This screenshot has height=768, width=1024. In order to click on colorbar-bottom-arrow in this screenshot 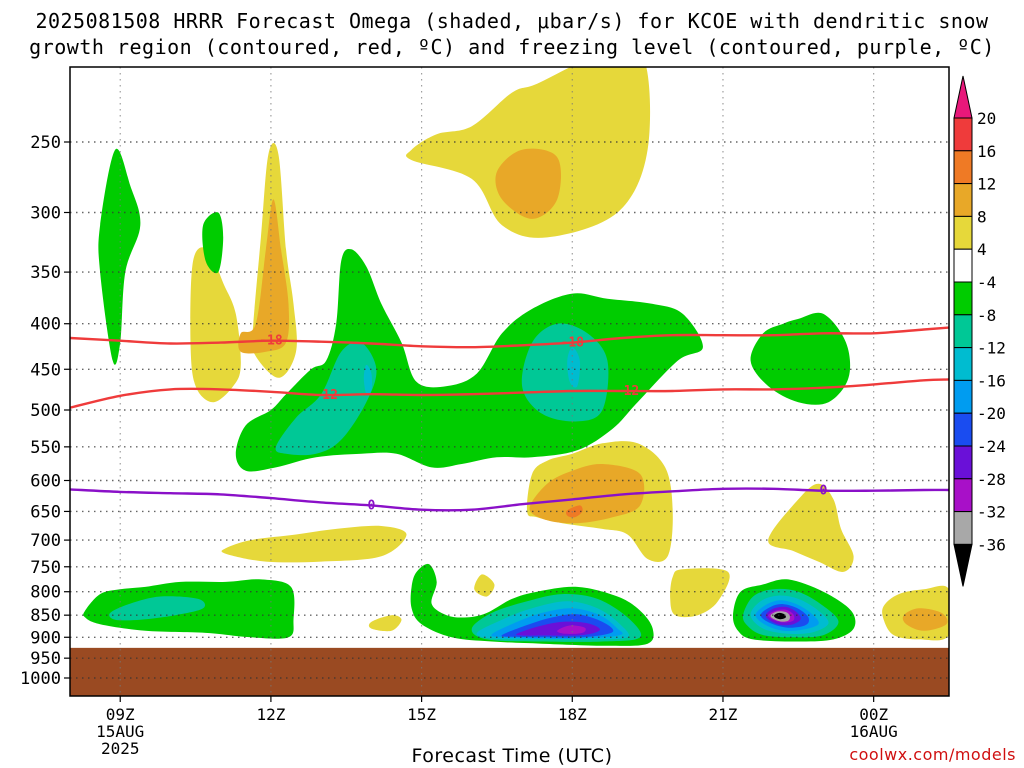, I will do `click(963, 565)`.